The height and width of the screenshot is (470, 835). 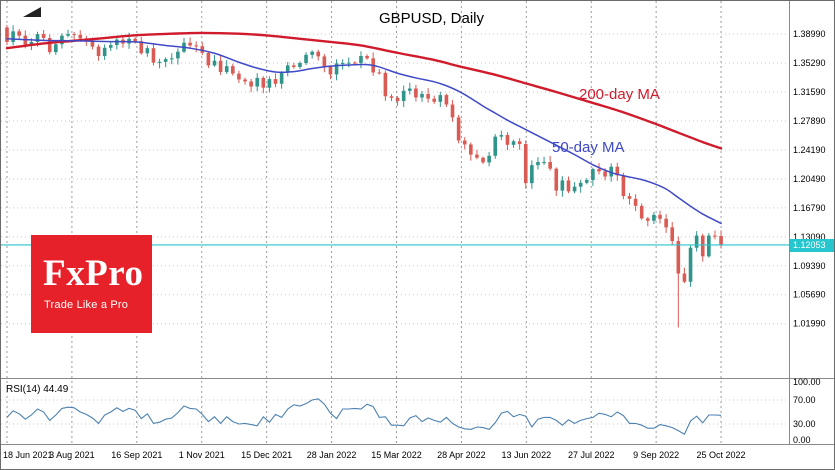 I want to click on y-axis-label: 1.13090, so click(x=809, y=237).